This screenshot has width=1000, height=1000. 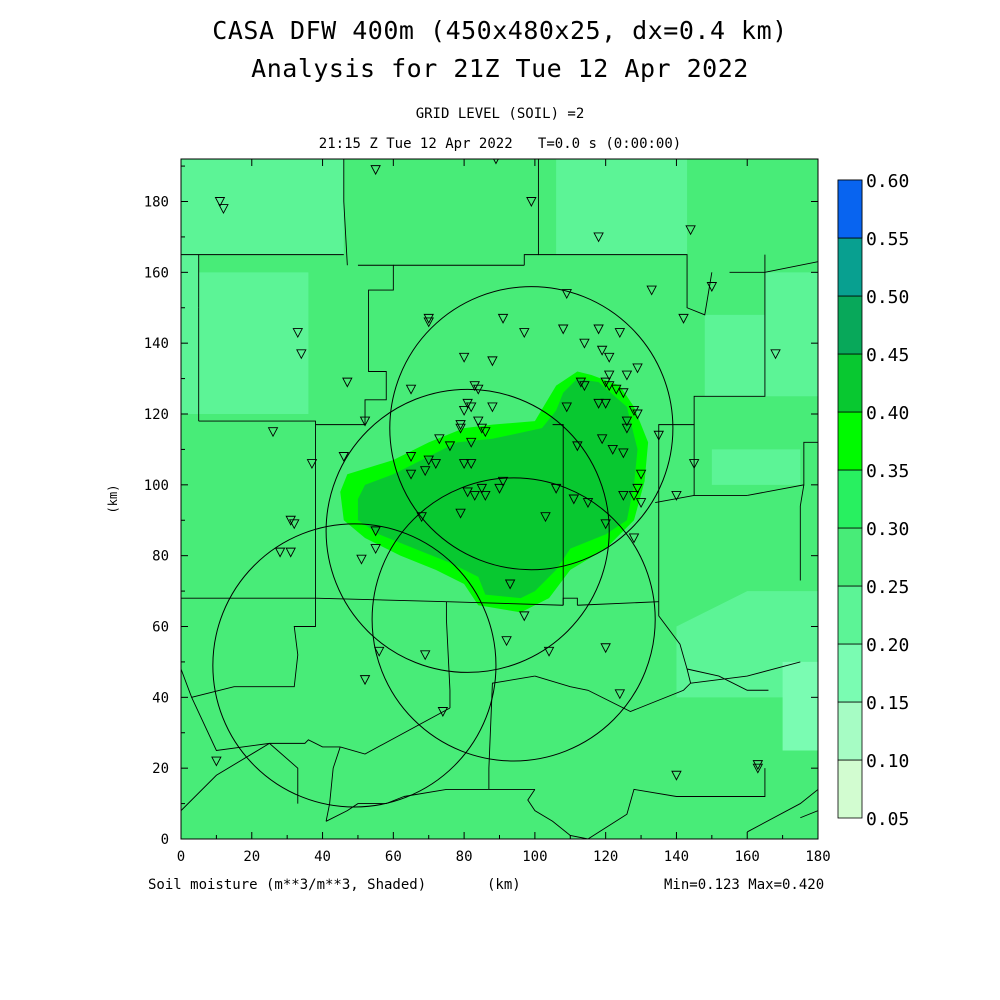 What do you see at coordinates (497, 488) in the screenshot?
I see `shading-region-0.40-0.45` at bounding box center [497, 488].